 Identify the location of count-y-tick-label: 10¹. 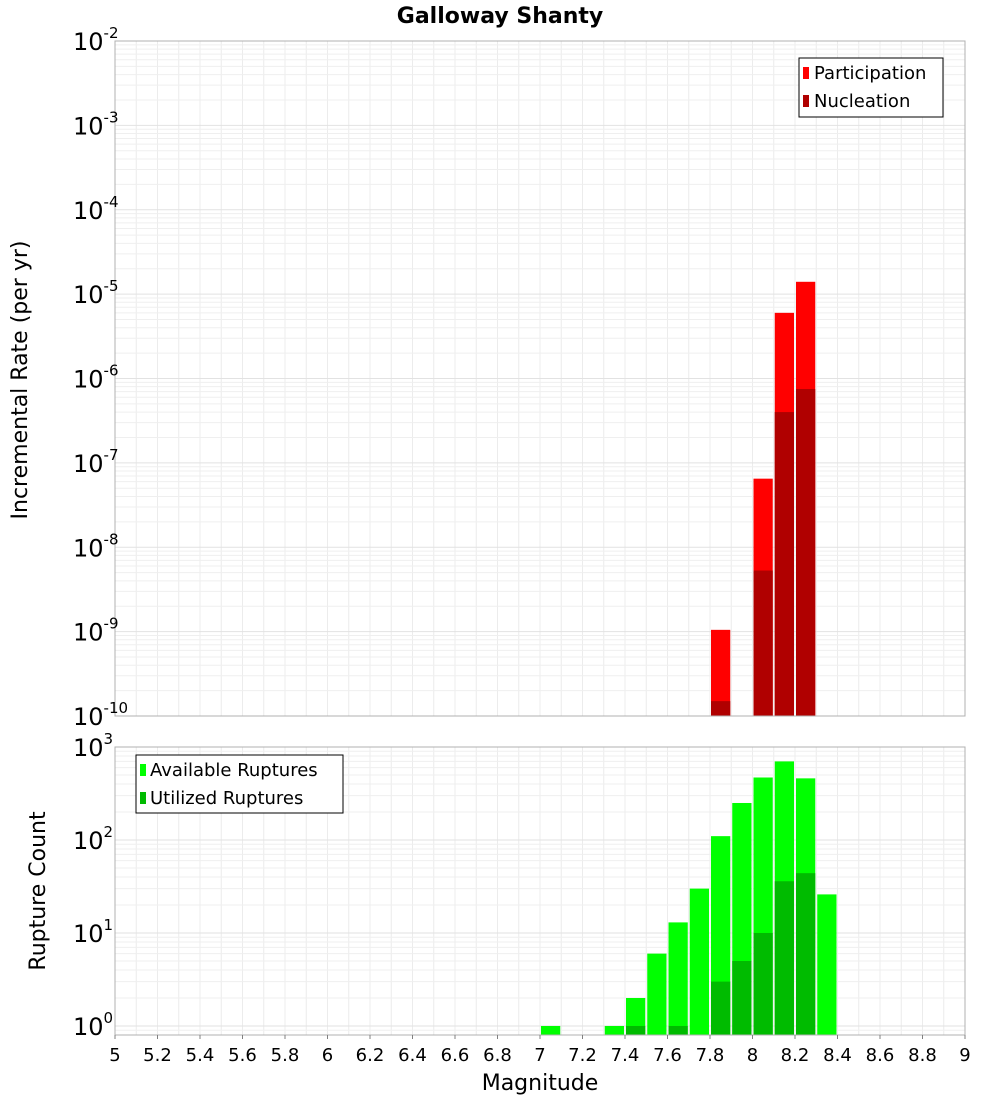
(93, 932).